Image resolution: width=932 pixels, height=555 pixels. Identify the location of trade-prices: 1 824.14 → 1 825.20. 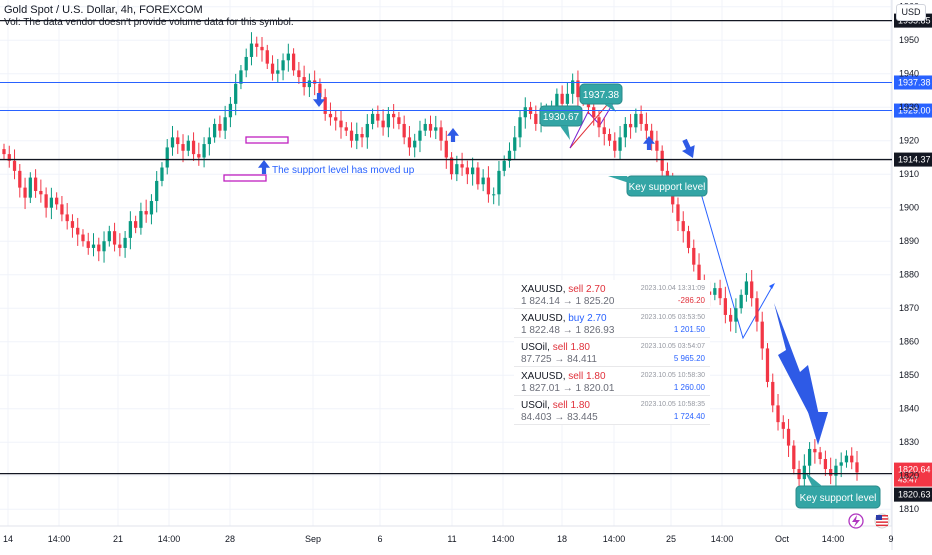
(568, 301).